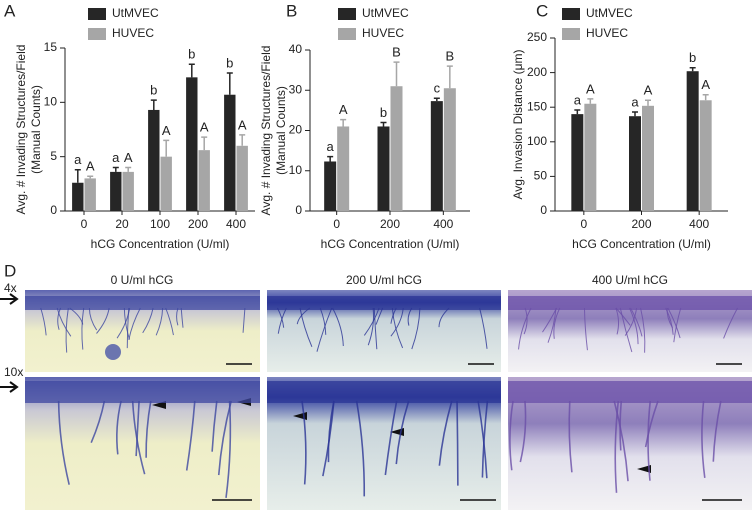 The image size is (754, 511). What do you see at coordinates (296, 130) in the screenshot?
I see `y-tick-label: 20` at bounding box center [296, 130].